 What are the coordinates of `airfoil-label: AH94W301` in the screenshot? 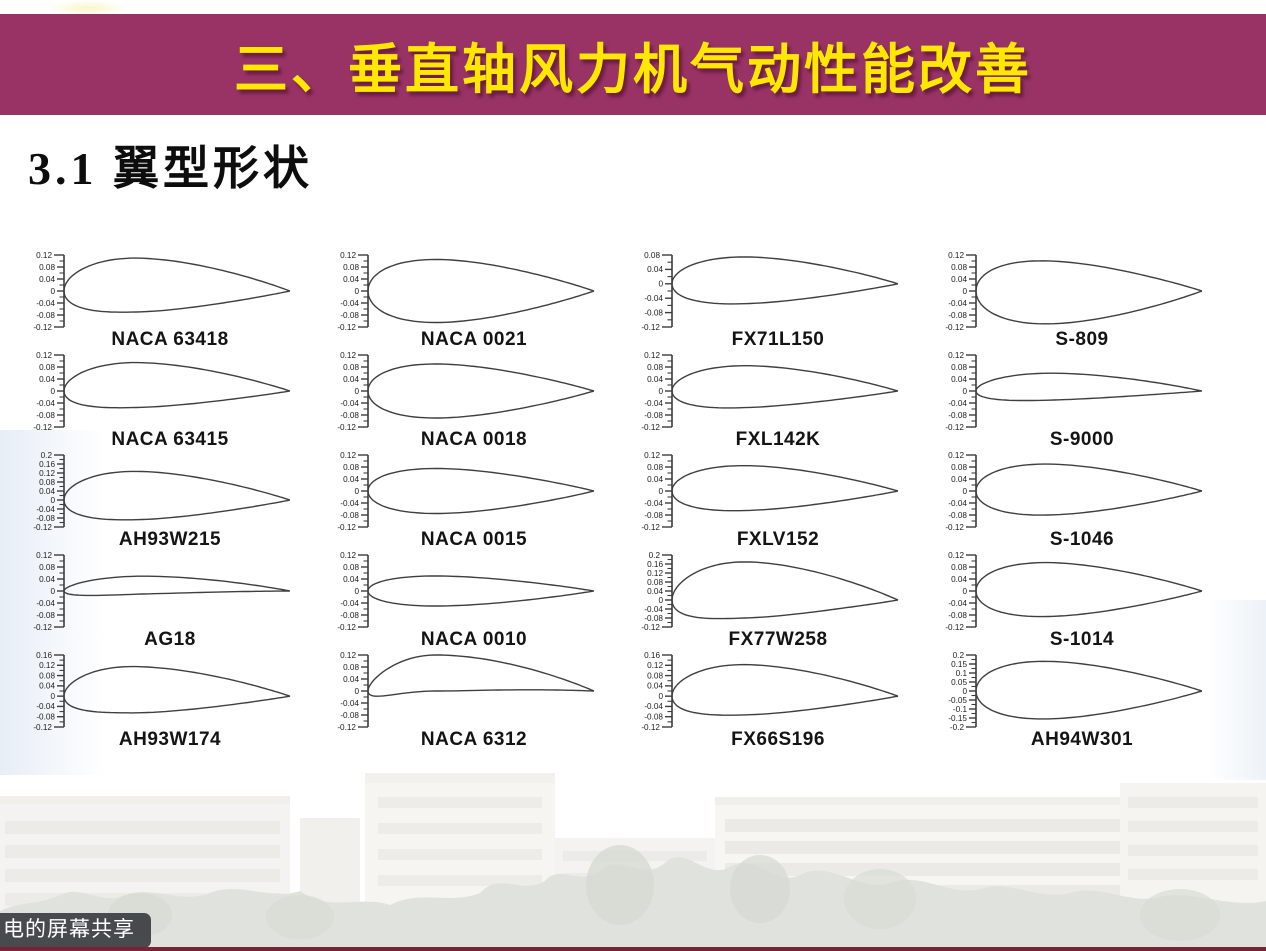 It's located at (1082, 739).